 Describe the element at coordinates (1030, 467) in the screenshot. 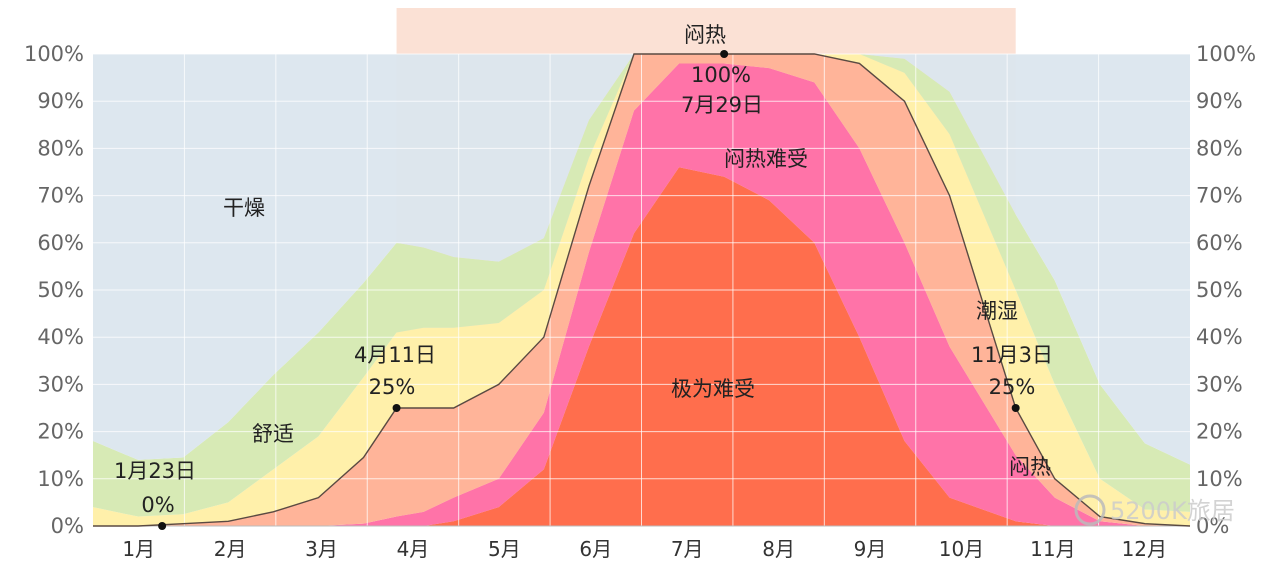

I see `region-label-muggy: 闷热` at that location.